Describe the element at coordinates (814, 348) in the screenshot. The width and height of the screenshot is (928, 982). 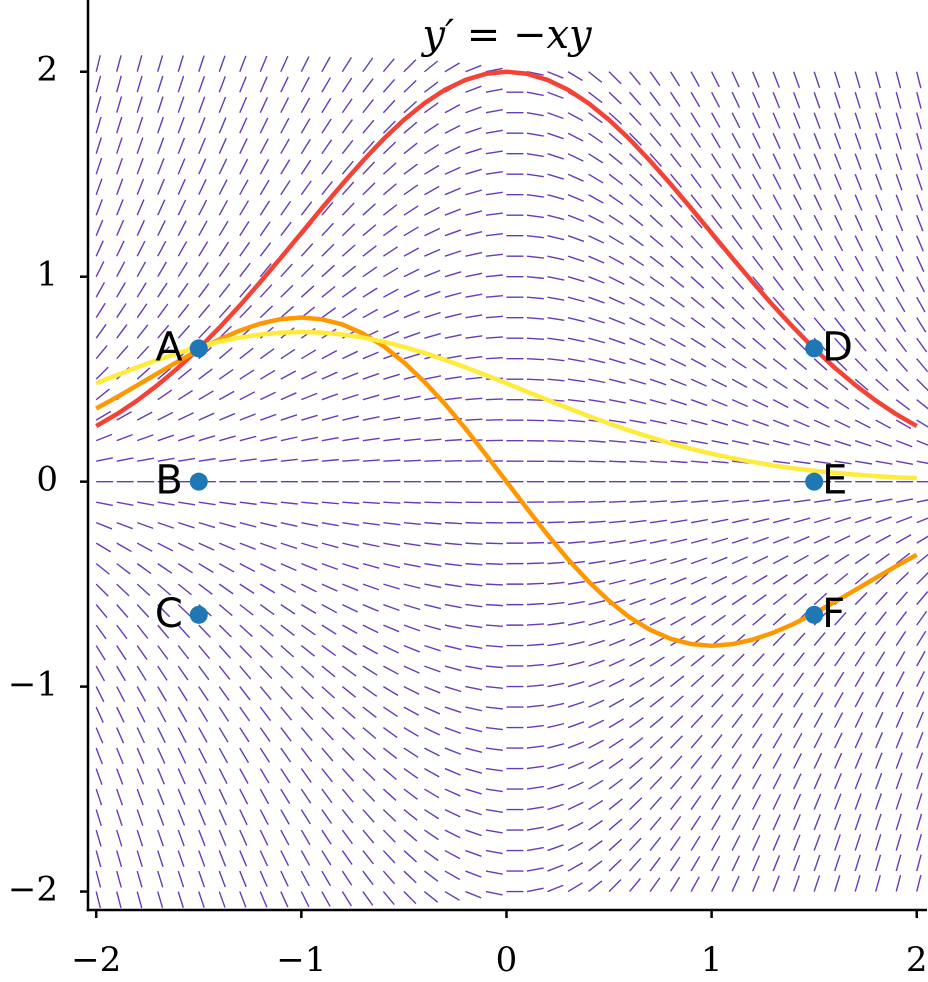
I see `point` at that location.